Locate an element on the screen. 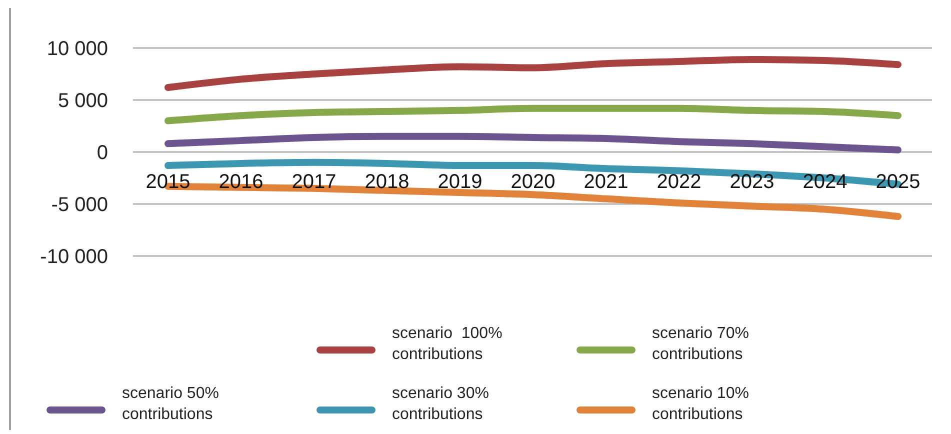 The height and width of the screenshot is (434, 951). legend-label: scenario 50% contributions is located at coordinates (170, 404).